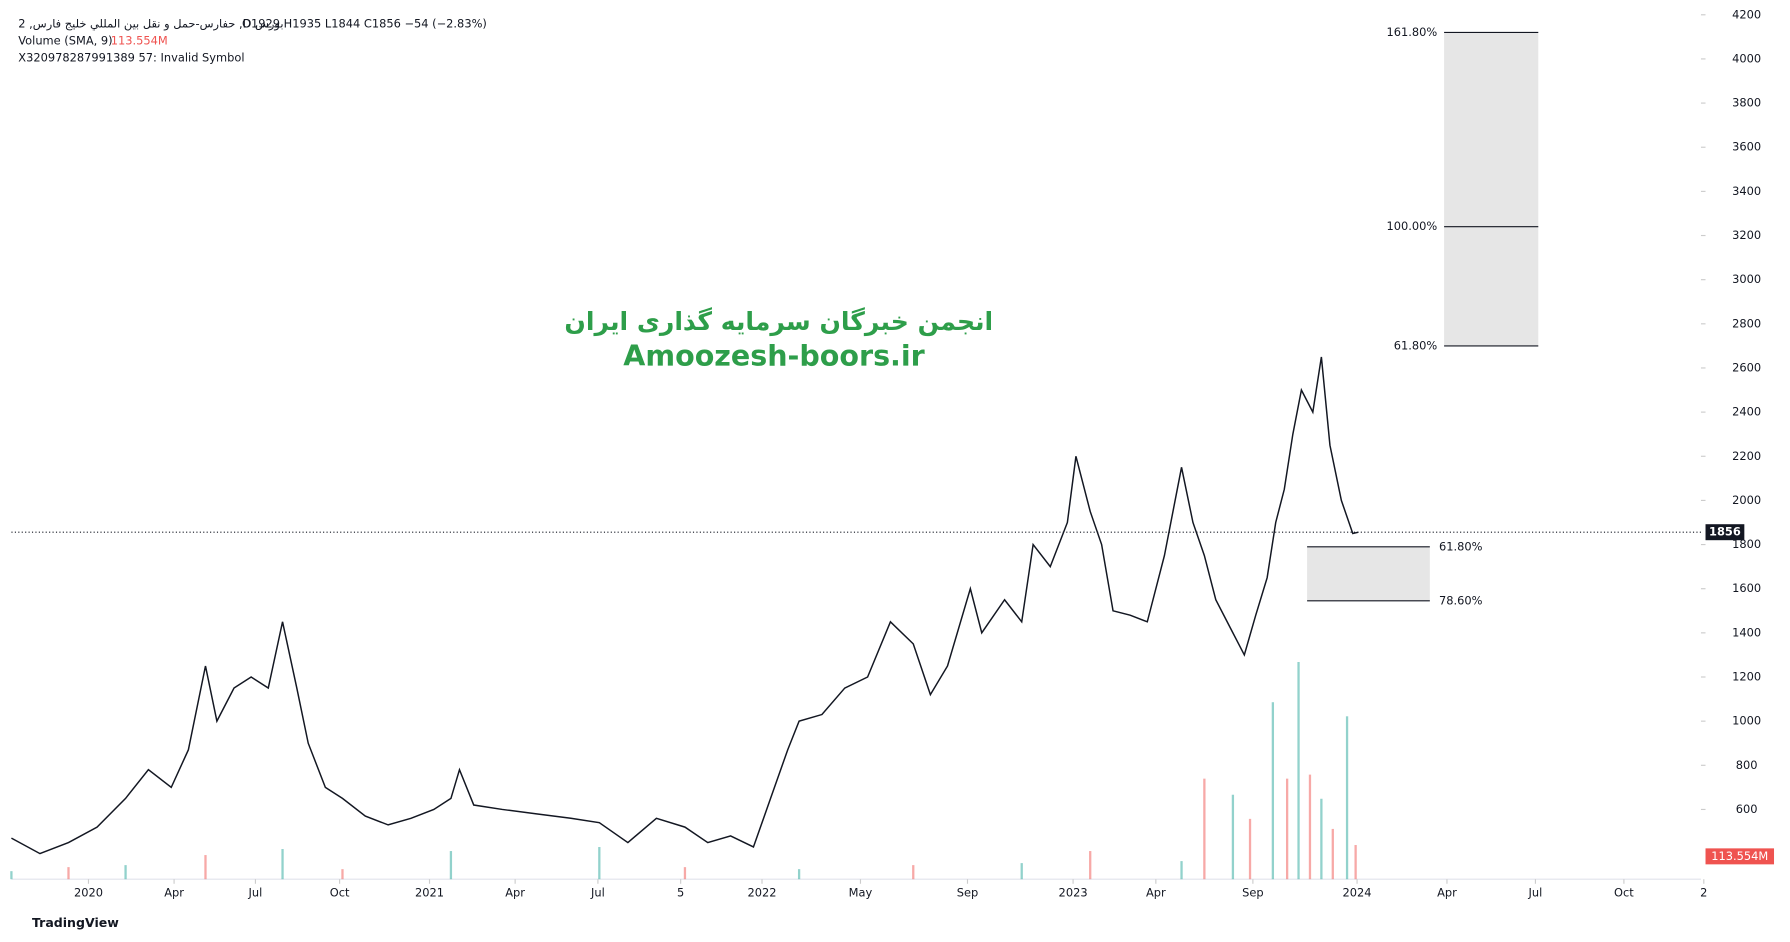 The width and height of the screenshot is (1790, 942). I want to click on x-tick-label: 2022, so click(761, 892).